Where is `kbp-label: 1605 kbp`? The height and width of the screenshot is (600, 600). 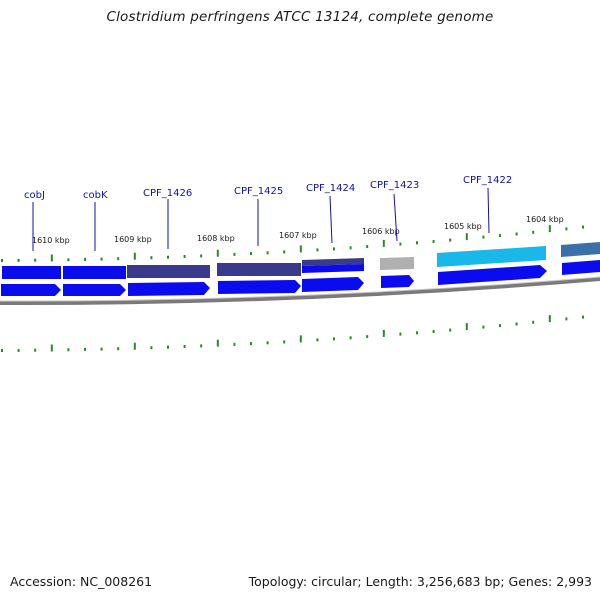
kbp-label: 1605 kbp is located at coordinates (463, 226).